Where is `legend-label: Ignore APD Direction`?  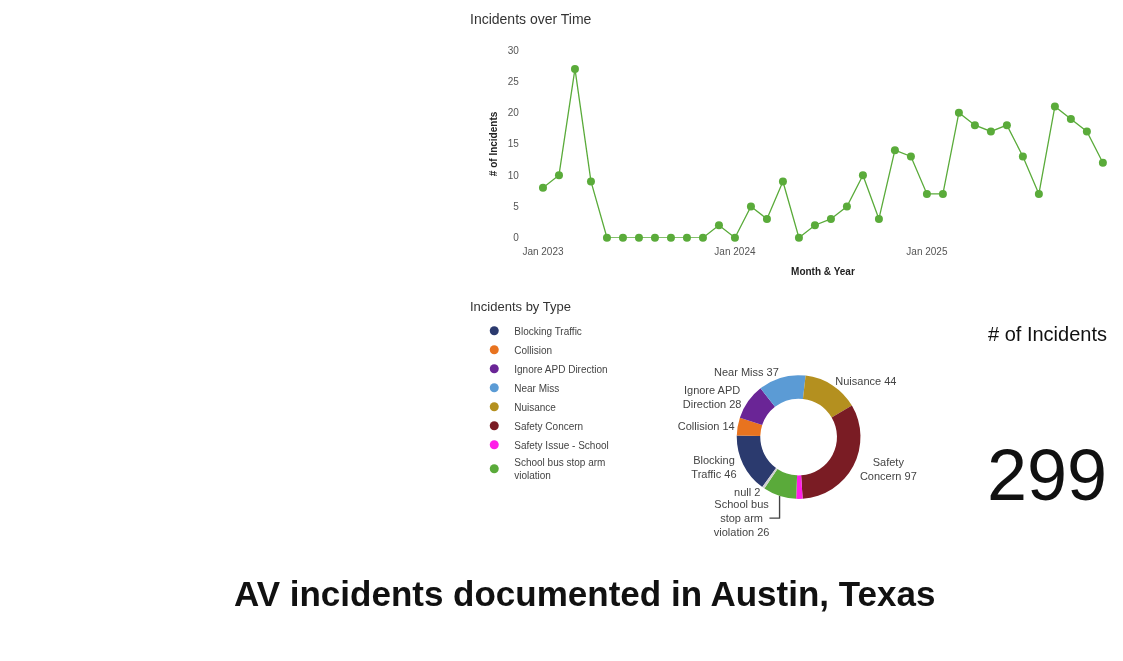
legend-label: Ignore APD Direction is located at coordinates (561, 369).